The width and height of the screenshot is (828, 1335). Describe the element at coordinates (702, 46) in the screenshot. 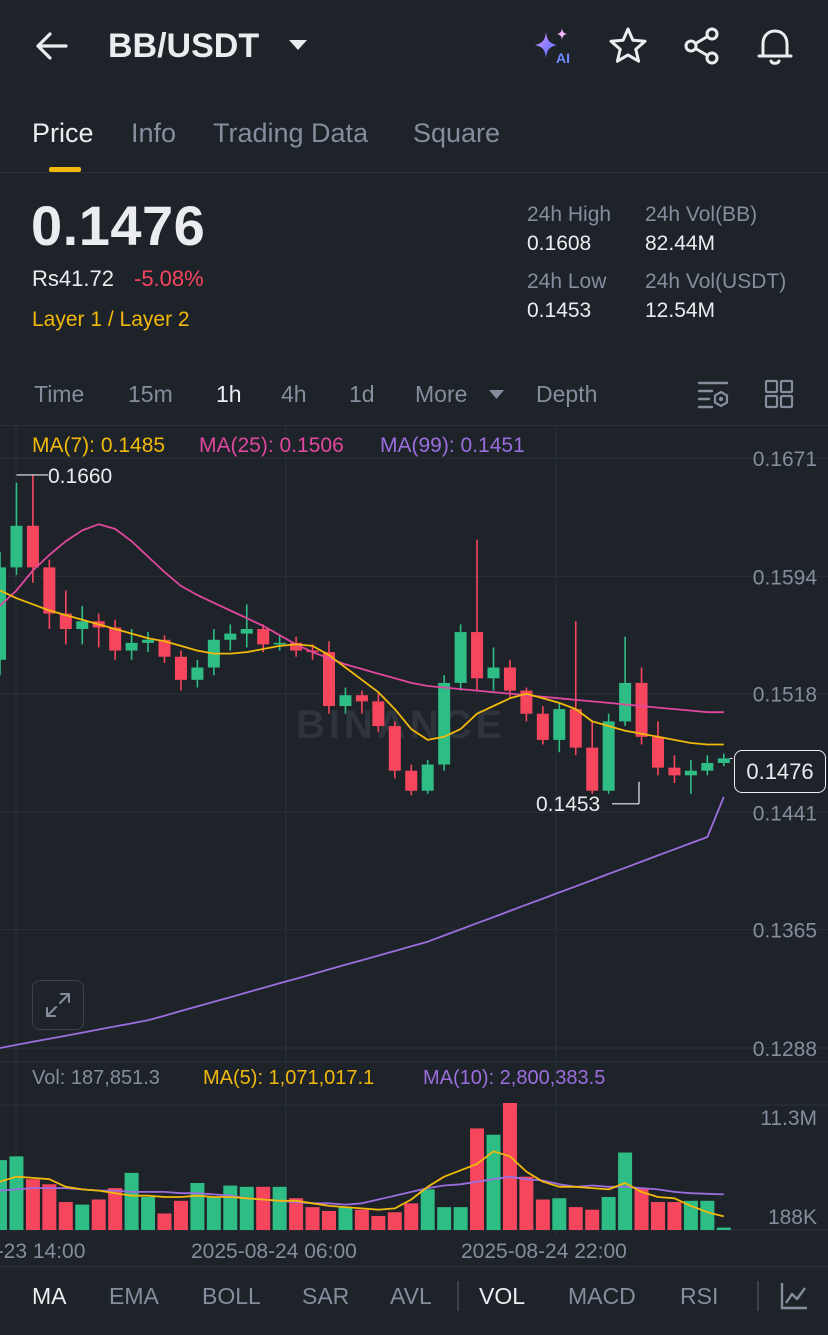

I see `share-icon` at that location.